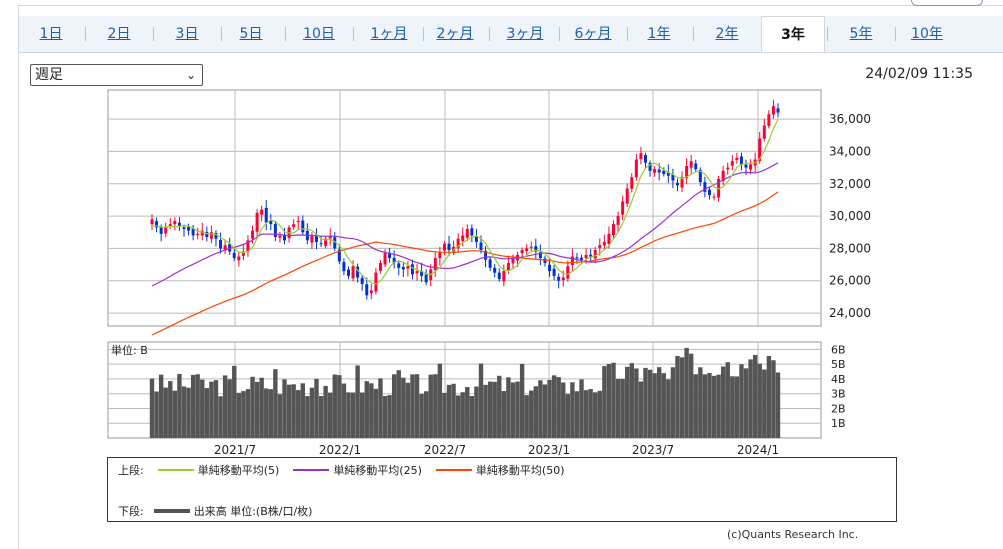  I want to click on tab-4: 10日, so click(319, 34).